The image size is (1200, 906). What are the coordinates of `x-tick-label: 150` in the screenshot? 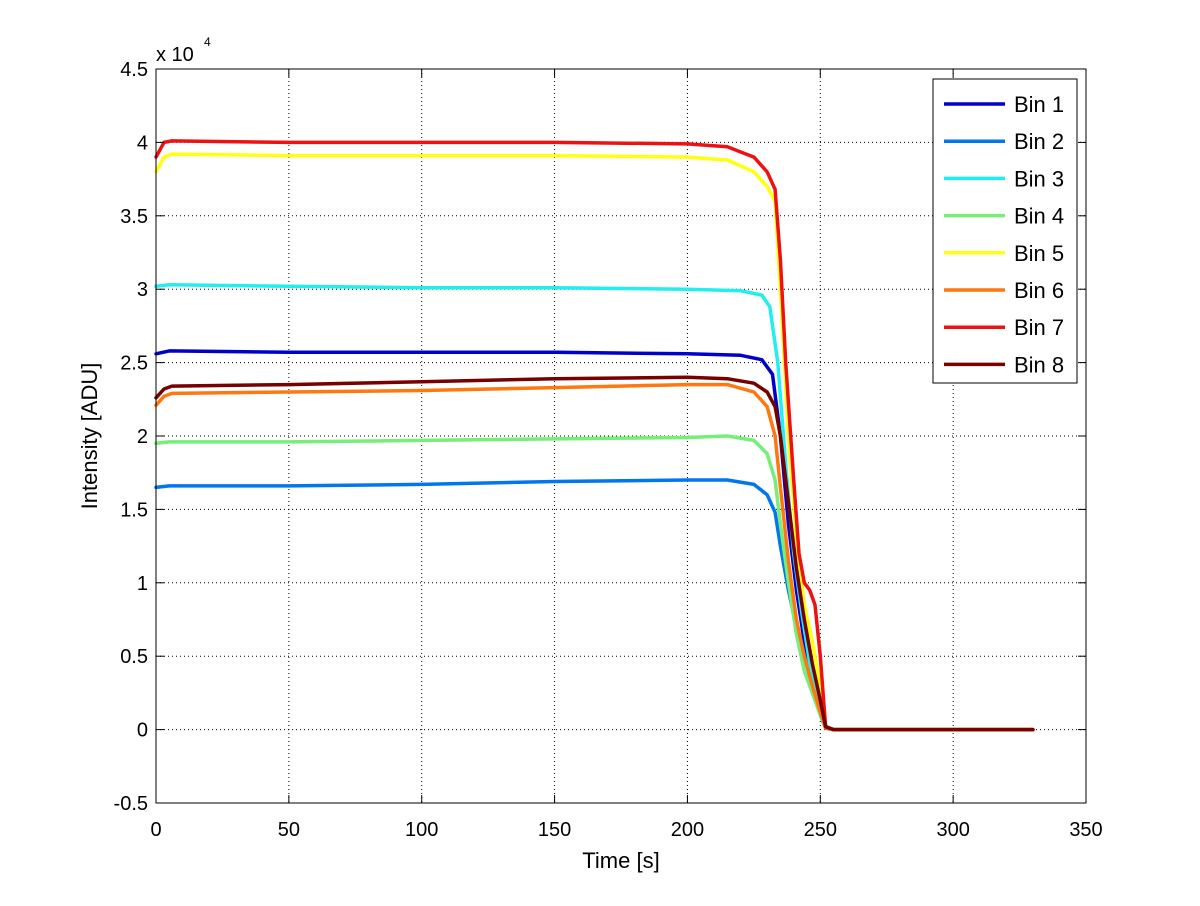 It's located at (554, 830).